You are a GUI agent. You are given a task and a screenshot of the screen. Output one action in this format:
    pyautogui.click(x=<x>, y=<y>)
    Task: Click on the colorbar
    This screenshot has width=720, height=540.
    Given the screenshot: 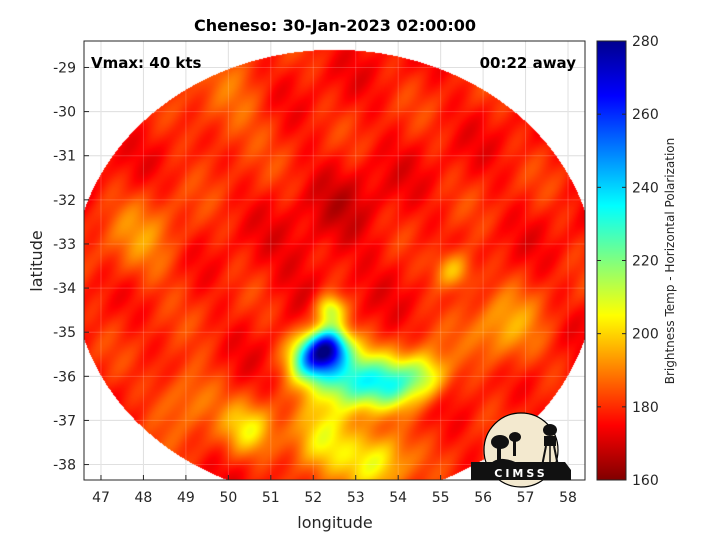 What is the action you would take?
    pyautogui.click(x=611, y=260)
    